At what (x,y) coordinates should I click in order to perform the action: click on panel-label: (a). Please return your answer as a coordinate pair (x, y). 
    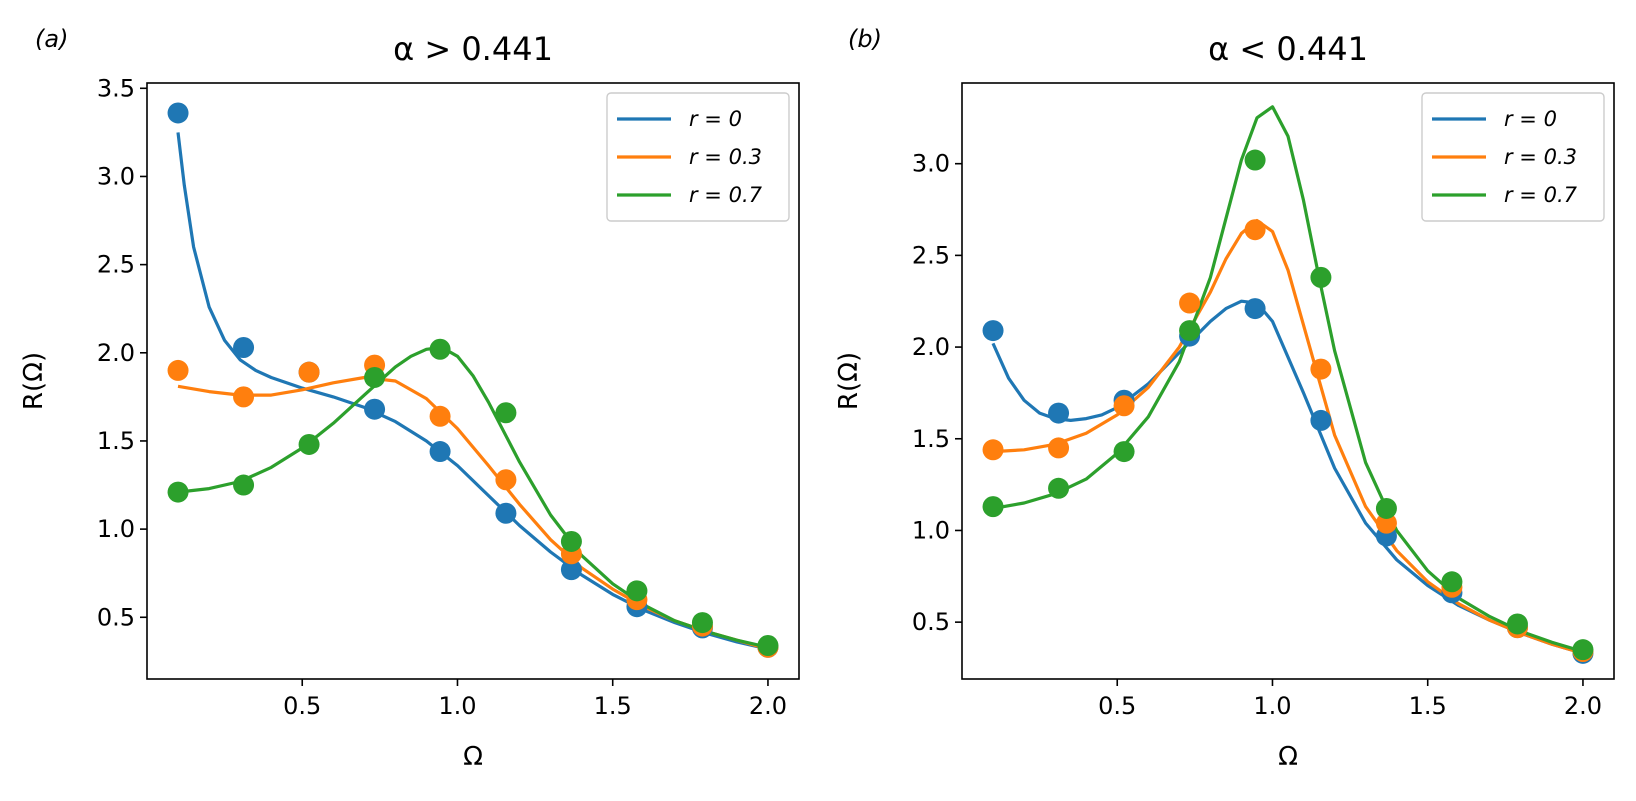
    Looking at the image, I should click on (51, 39).